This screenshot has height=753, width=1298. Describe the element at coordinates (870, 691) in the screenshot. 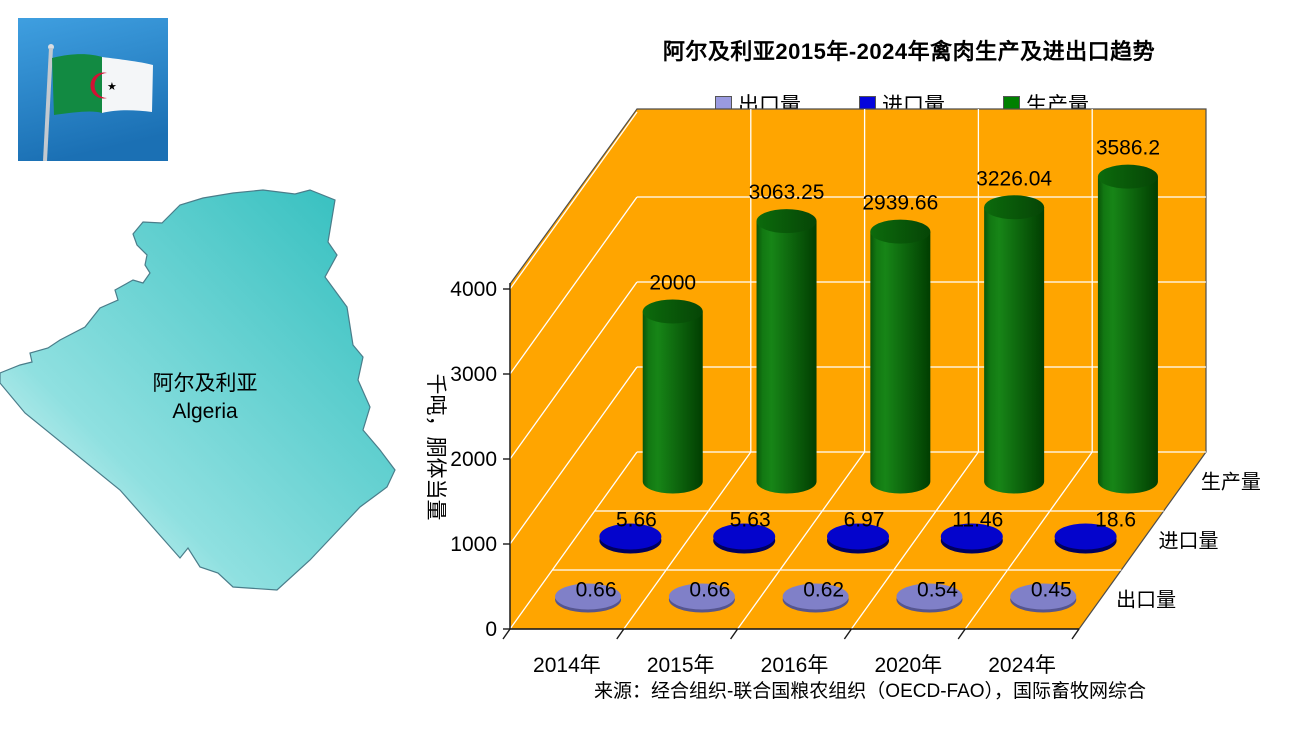

I see `source-note: 来源：经合组织-联合国粮农组织（OECD-FAO），国际畜牧网综合` at that location.